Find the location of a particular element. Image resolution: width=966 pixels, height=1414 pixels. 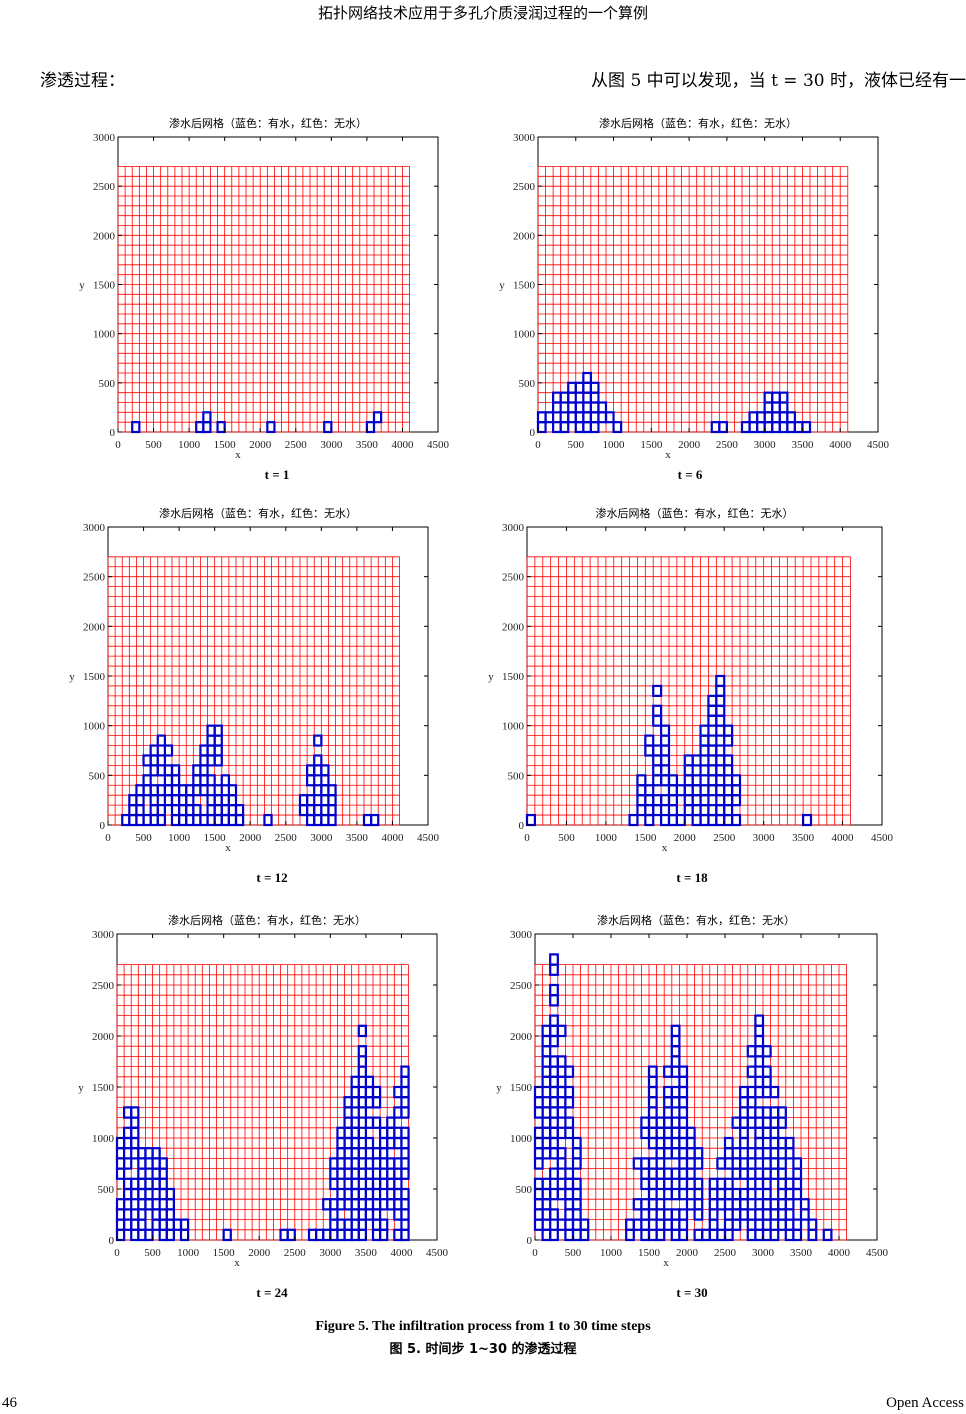

page-number: 46 is located at coordinates (9, 1403).